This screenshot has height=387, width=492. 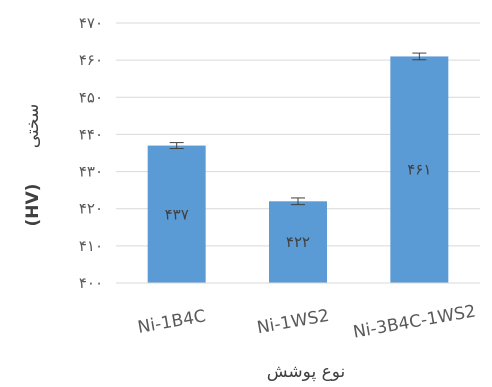 I want to click on data-label-3: ۴۶۱, so click(x=419, y=170).